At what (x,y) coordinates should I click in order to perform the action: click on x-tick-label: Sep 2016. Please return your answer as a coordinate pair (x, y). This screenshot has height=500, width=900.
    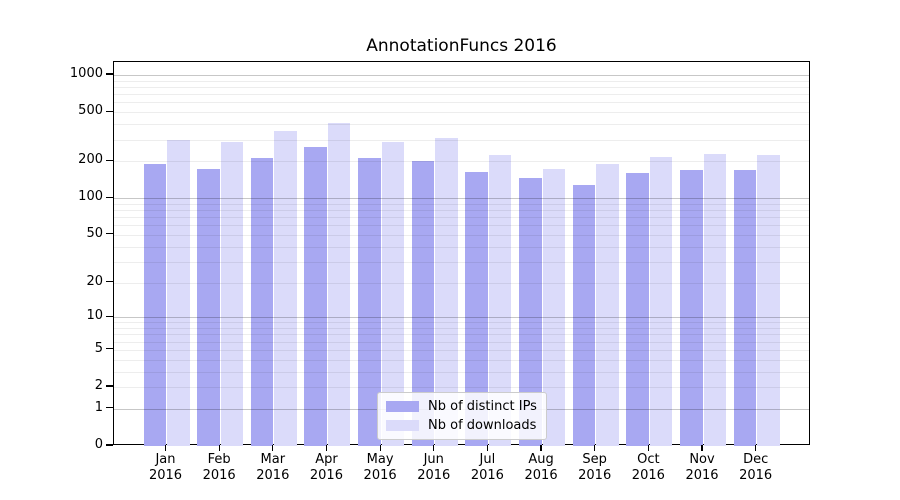
    Looking at the image, I should click on (595, 467).